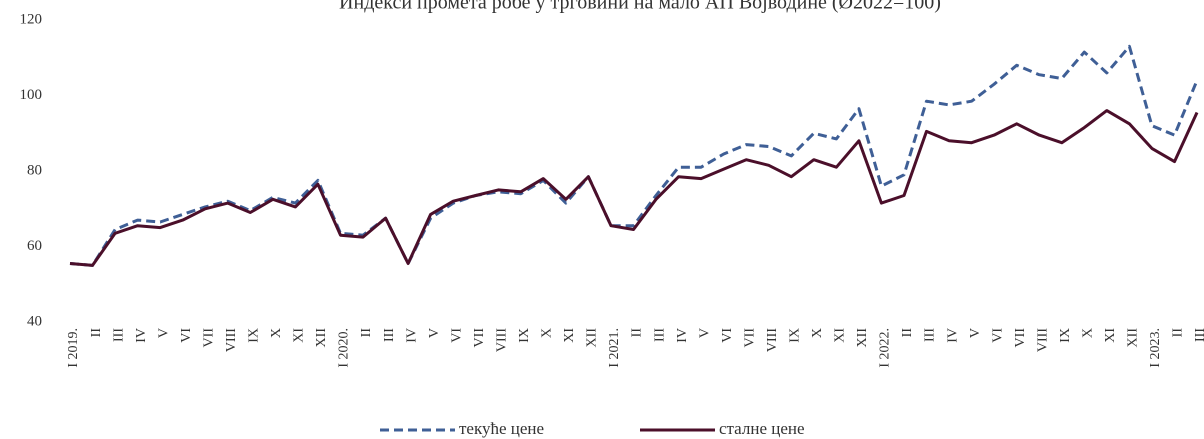 The height and width of the screenshot is (439, 1204). Describe the element at coordinates (501, 428) in the screenshot. I see `legend-label: текуће цене` at that location.